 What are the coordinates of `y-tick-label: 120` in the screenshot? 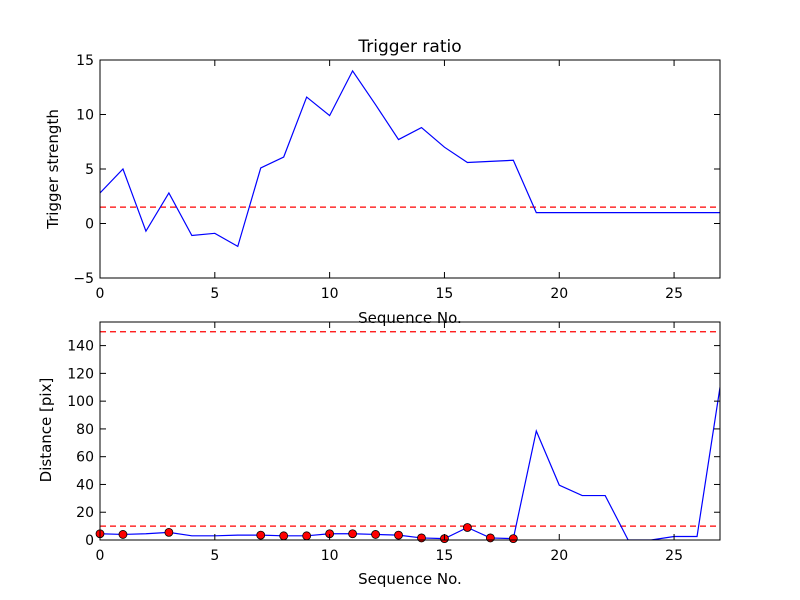 It's located at (80, 374).